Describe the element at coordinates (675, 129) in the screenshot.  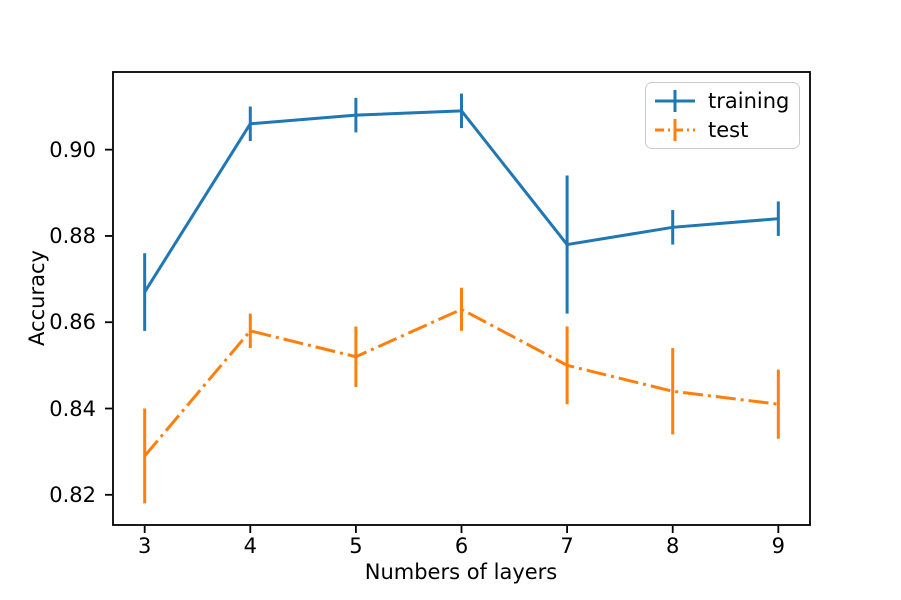
I see `errorbar-handle-test-icon` at that location.